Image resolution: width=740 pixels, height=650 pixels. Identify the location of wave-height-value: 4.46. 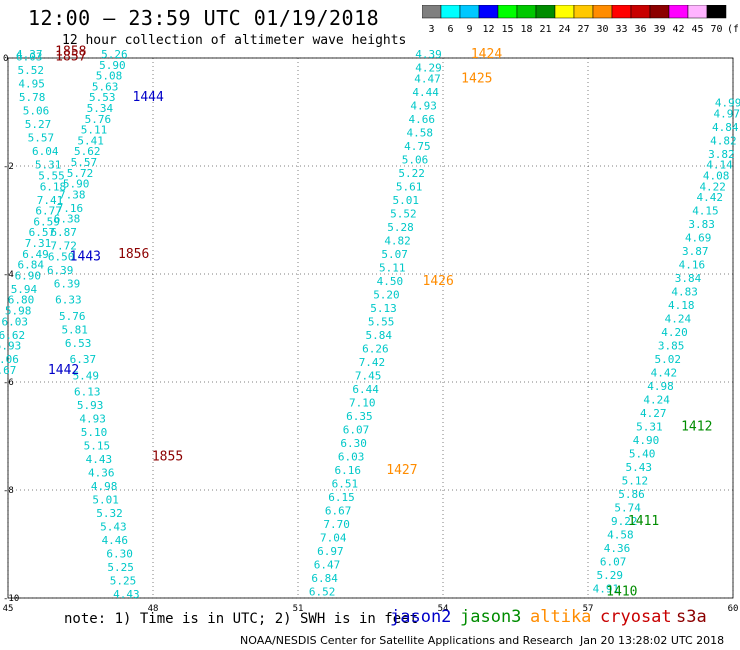
(115, 540).